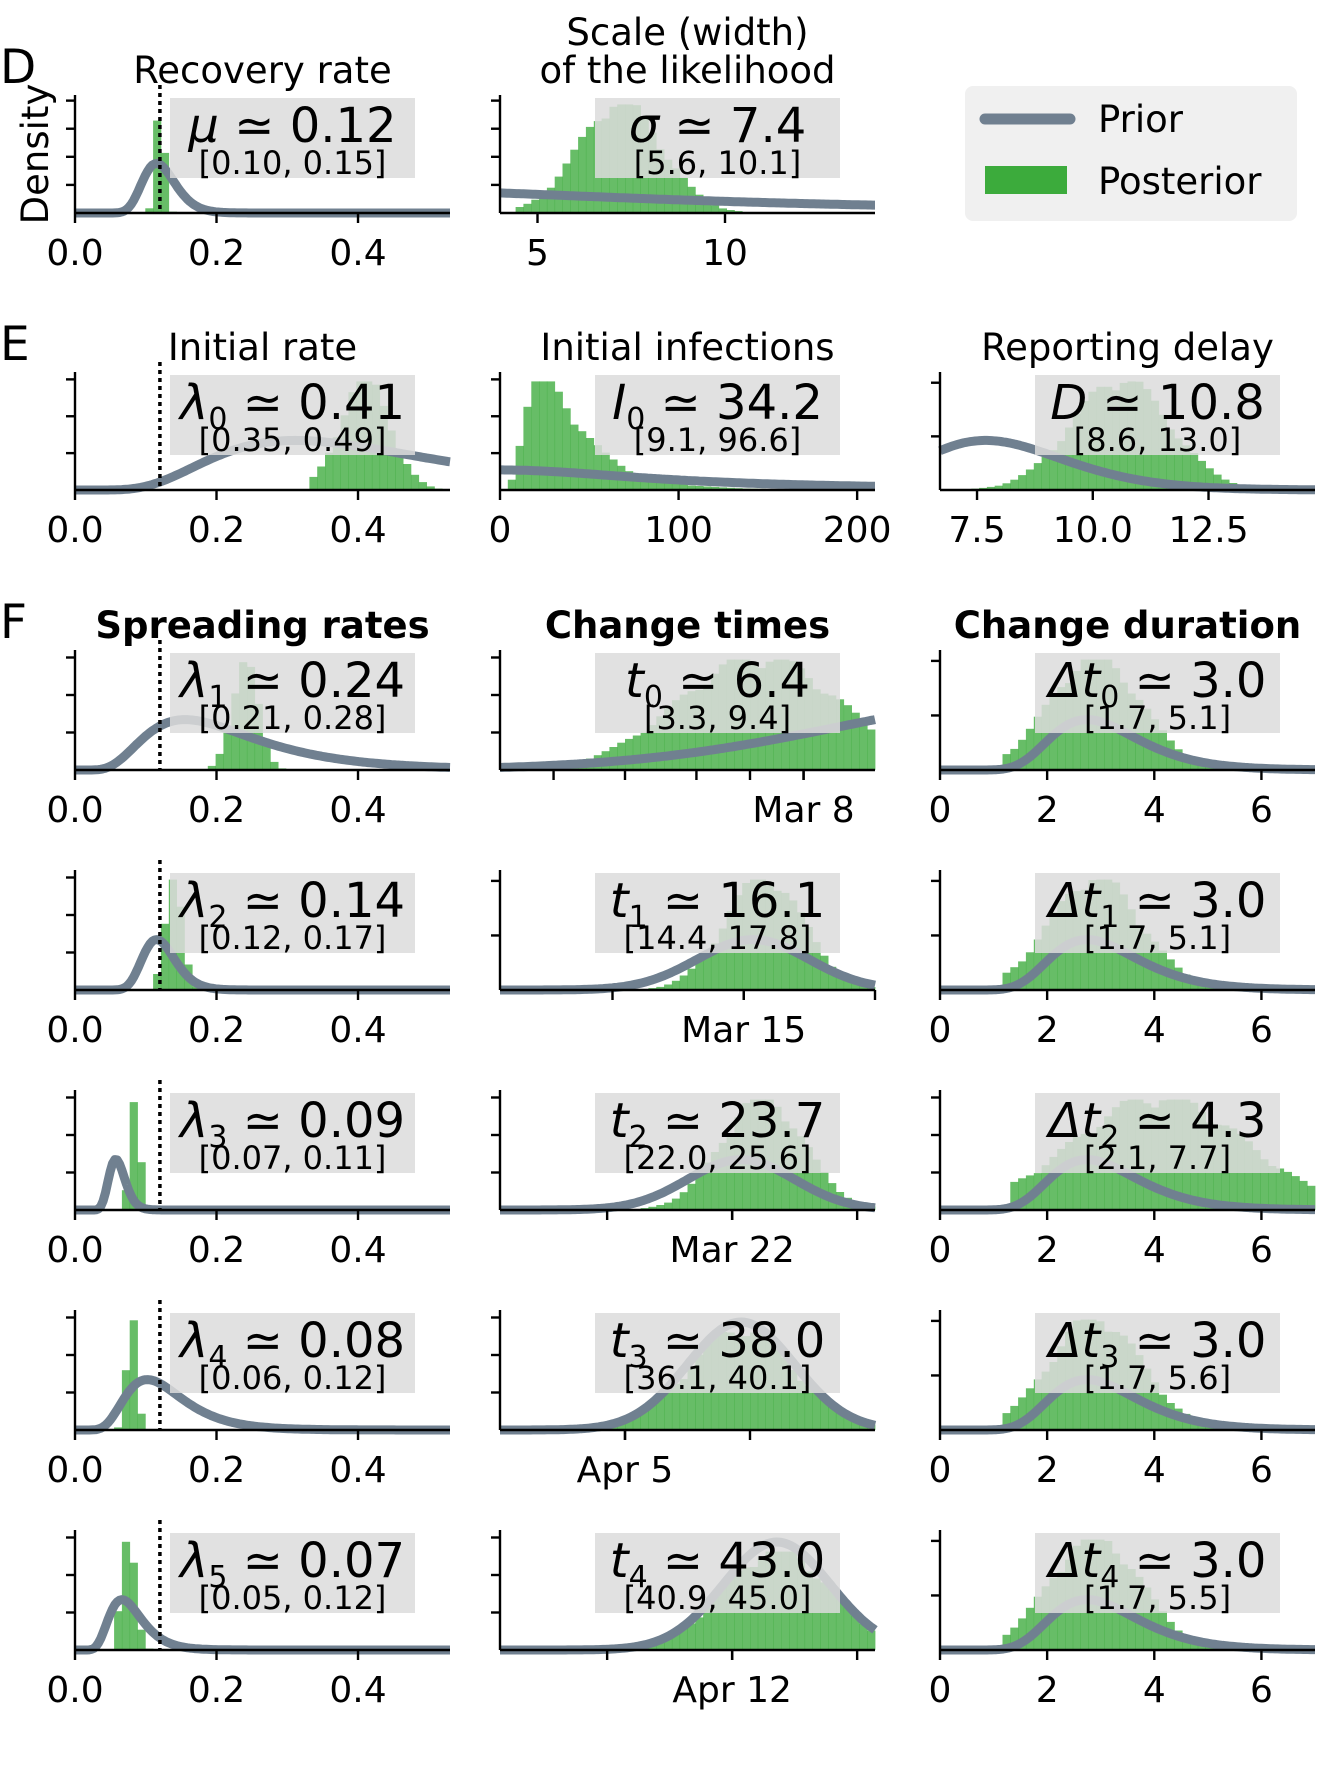  What do you see at coordinates (293, 938) in the screenshot?
I see `credible-interval: [0.12, 0.17]` at bounding box center [293, 938].